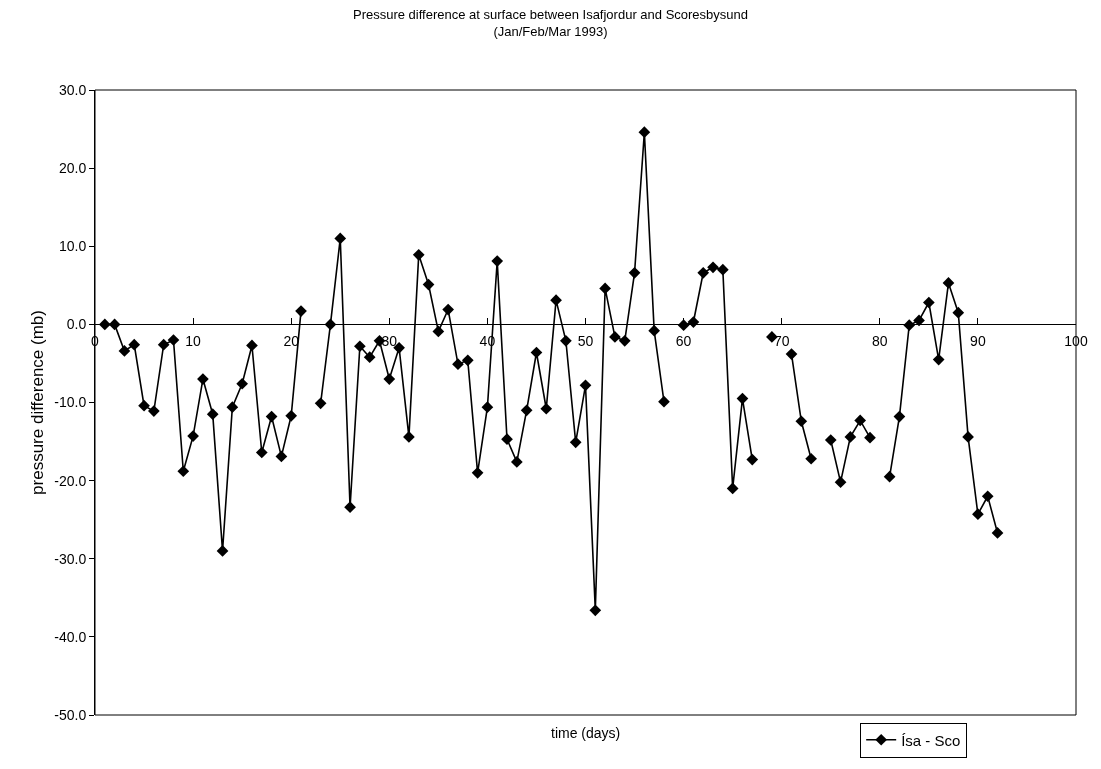  I want to click on x-tick-label: 30, so click(389, 341).